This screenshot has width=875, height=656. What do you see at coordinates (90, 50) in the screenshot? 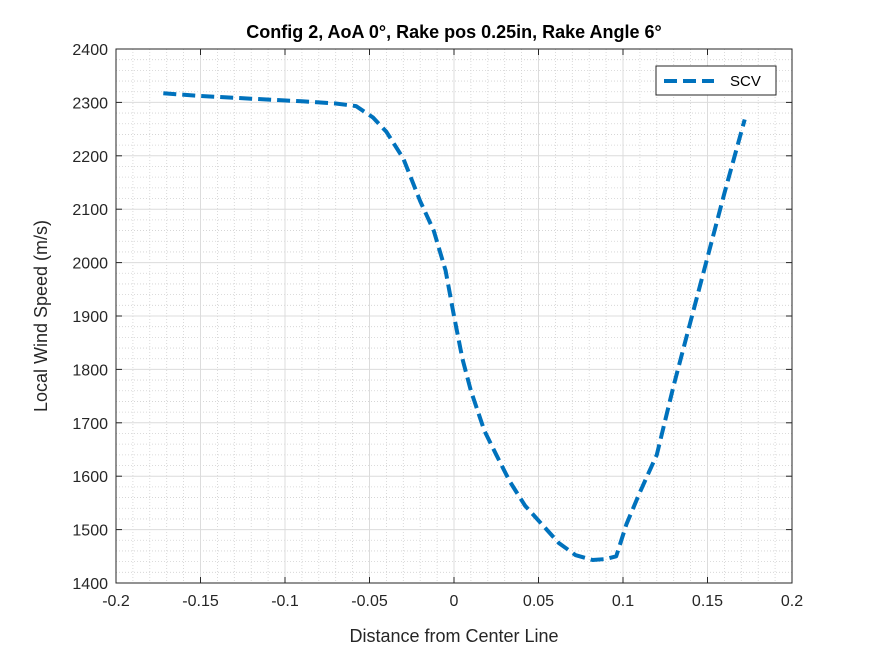
I see `y-tick-label: 2400` at bounding box center [90, 50].